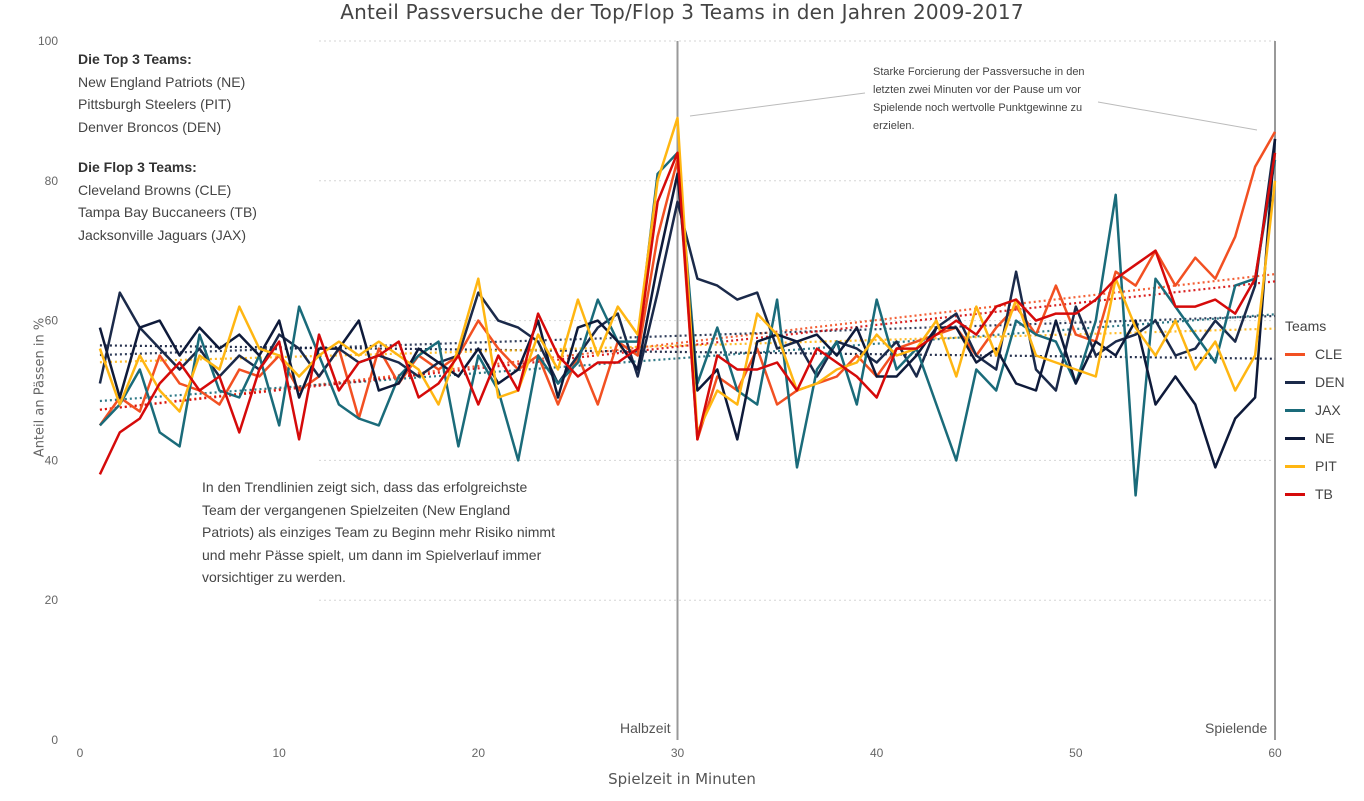 Image resolution: width=1364 pixels, height=801 pixels. What do you see at coordinates (1329, 354) in the screenshot?
I see `legend-label: CLE` at bounding box center [1329, 354].